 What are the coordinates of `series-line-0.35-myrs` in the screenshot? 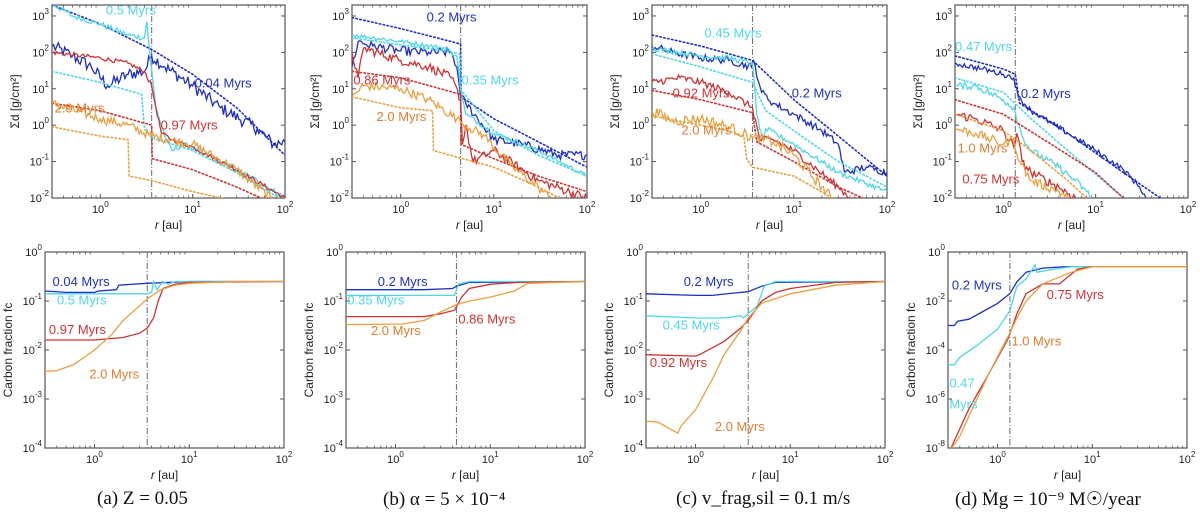 It's located at (465, 288).